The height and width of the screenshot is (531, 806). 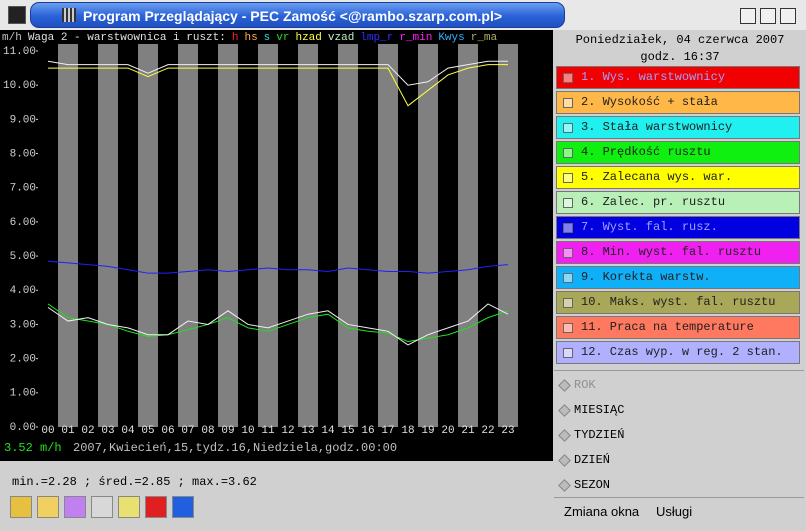 I want to click on param-abbrev: lmp_r, so click(x=376, y=38).